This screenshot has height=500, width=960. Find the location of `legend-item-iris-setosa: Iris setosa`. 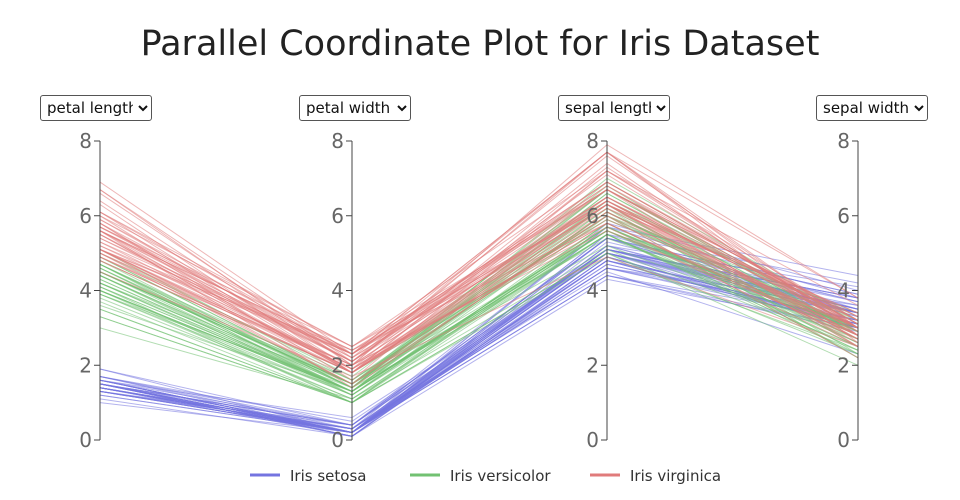

legend-item-iris-setosa: Iris setosa is located at coordinates (308, 476).